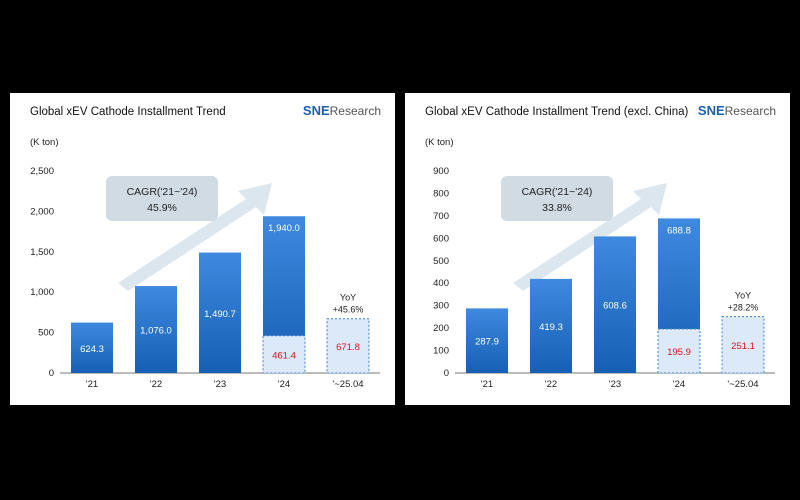  What do you see at coordinates (42, 211) in the screenshot?
I see `y-tick-label: 2,000` at bounding box center [42, 211].